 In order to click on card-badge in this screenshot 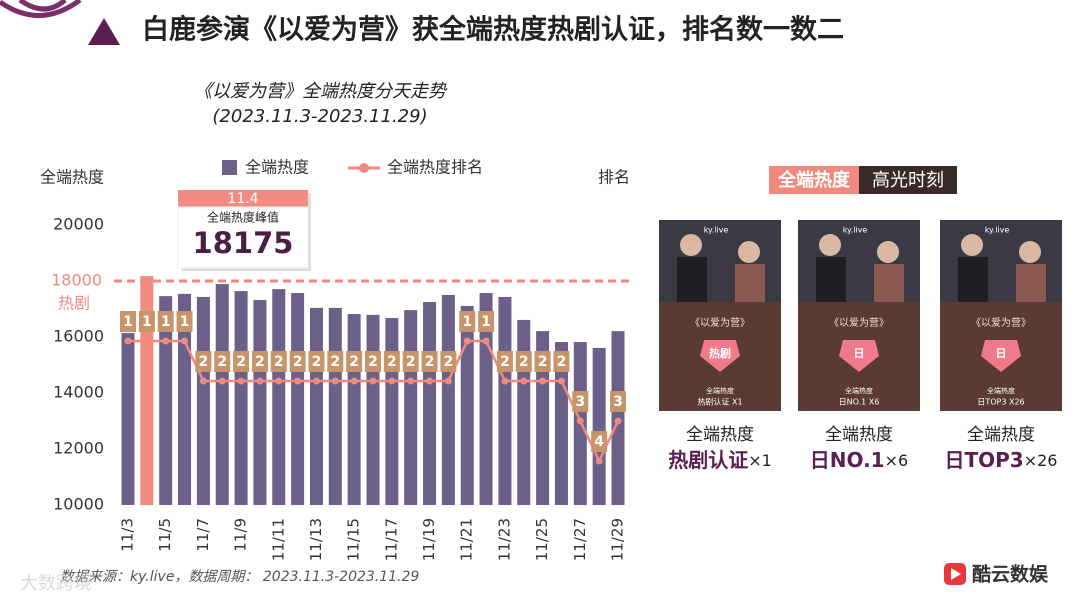, I will do `click(859, 356)`.